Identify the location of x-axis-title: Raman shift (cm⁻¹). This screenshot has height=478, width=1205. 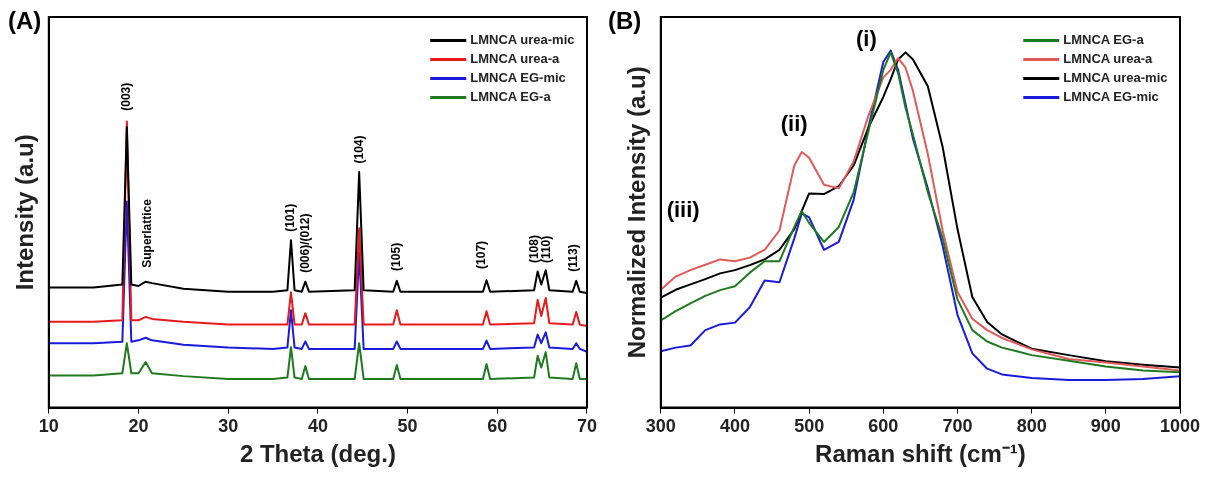
(920, 454).